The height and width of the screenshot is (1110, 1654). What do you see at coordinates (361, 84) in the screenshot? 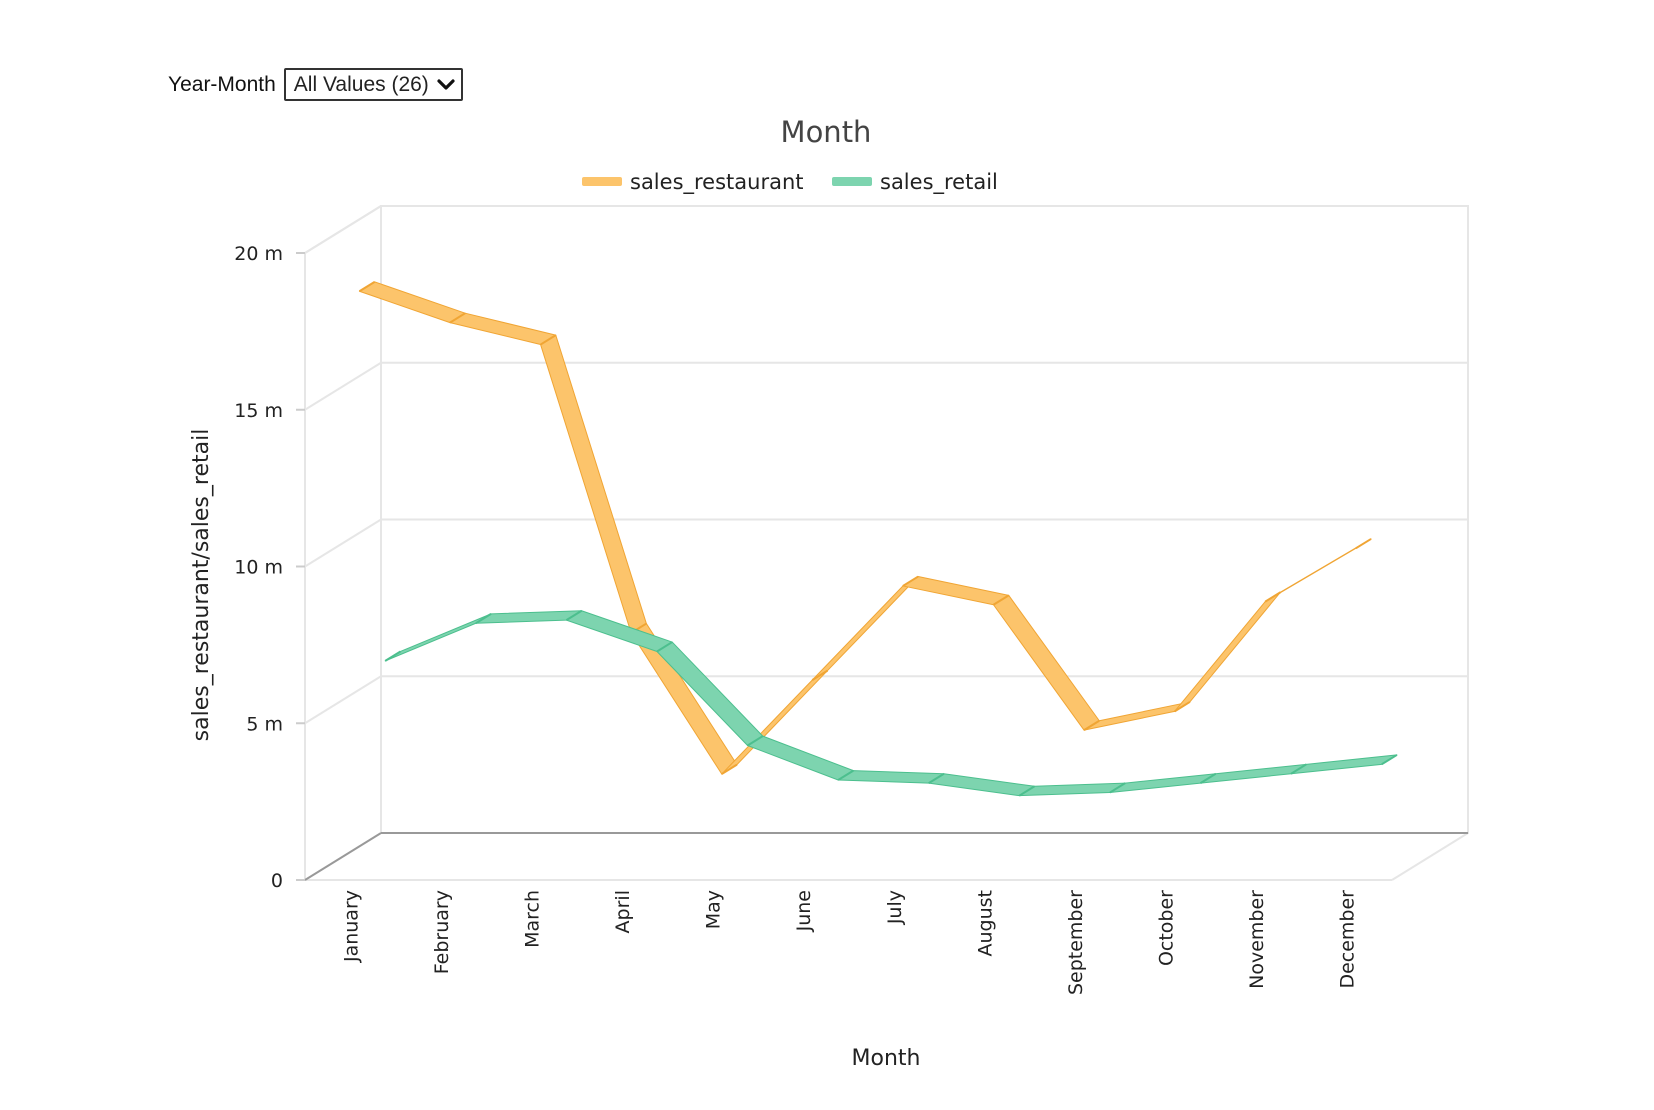
I see `year-month-select-value: All Values (26)` at bounding box center [361, 84].